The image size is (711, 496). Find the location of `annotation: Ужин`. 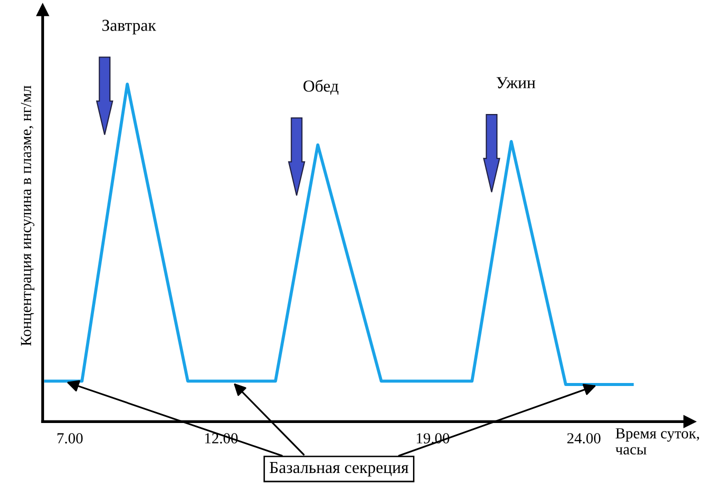

annotation: Ужин is located at coordinates (516, 82).